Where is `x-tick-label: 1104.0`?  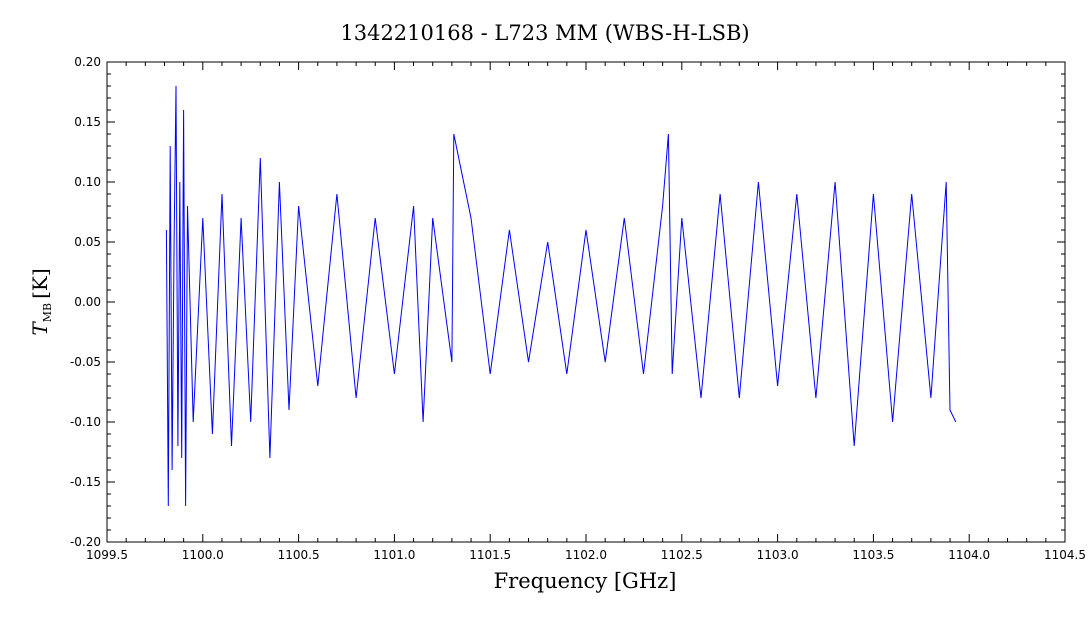 x-tick-label: 1104.0 is located at coordinates (969, 555).